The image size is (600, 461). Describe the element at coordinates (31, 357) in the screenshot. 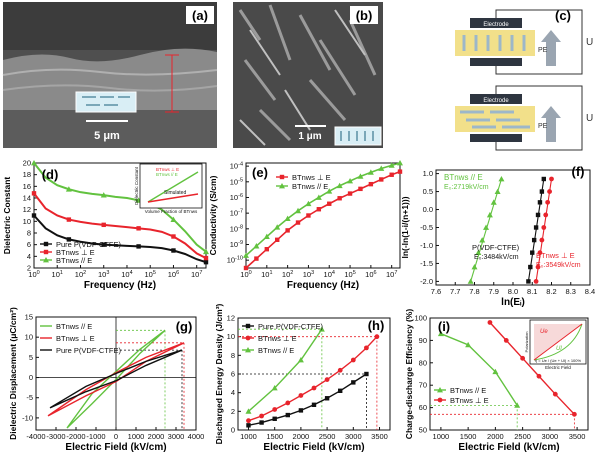

I see `y-tick-label: 5` at that location.